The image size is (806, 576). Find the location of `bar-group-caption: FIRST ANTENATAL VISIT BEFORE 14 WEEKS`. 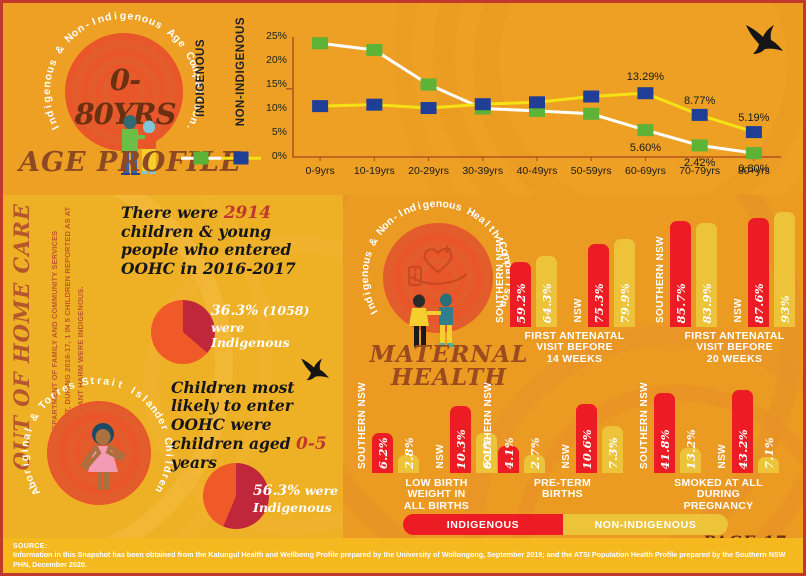

bar-group-caption: FIRST ANTENATAL VISIT BEFORE 14 WEEKS is located at coordinates (574, 347).